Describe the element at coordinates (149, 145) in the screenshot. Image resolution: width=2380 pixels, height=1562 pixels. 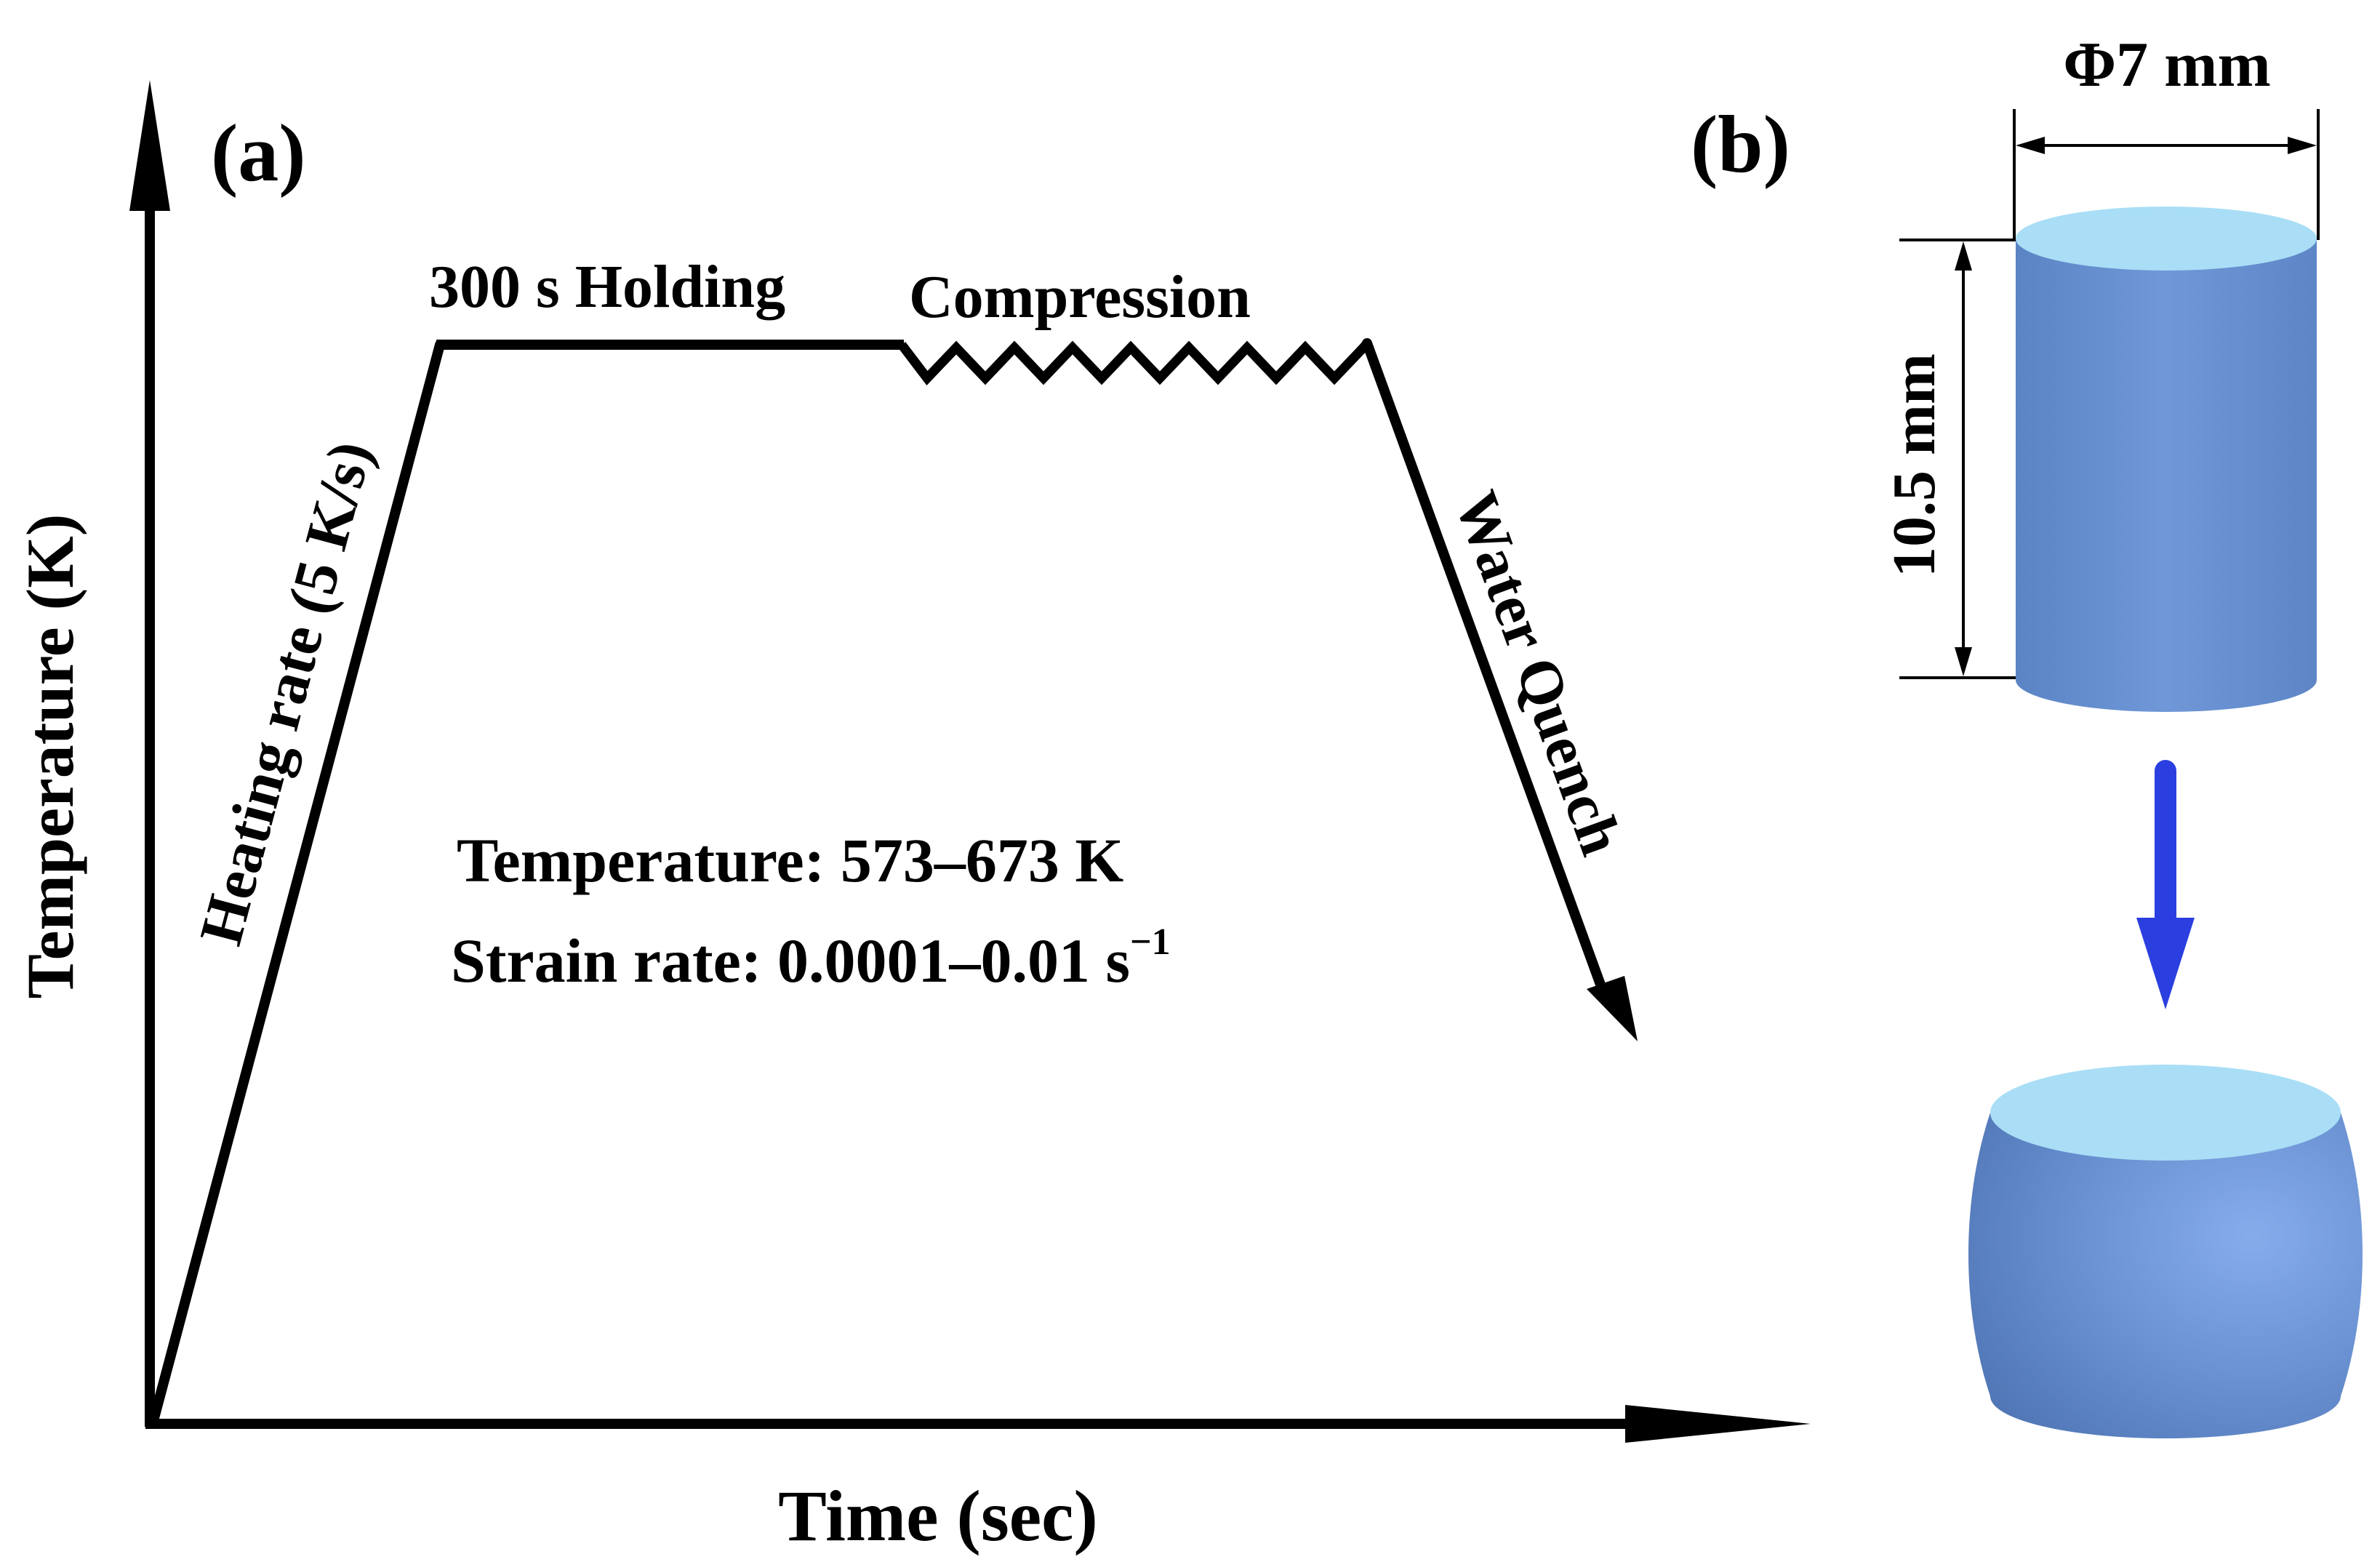
I see `y-axis-arrowhead` at that location.